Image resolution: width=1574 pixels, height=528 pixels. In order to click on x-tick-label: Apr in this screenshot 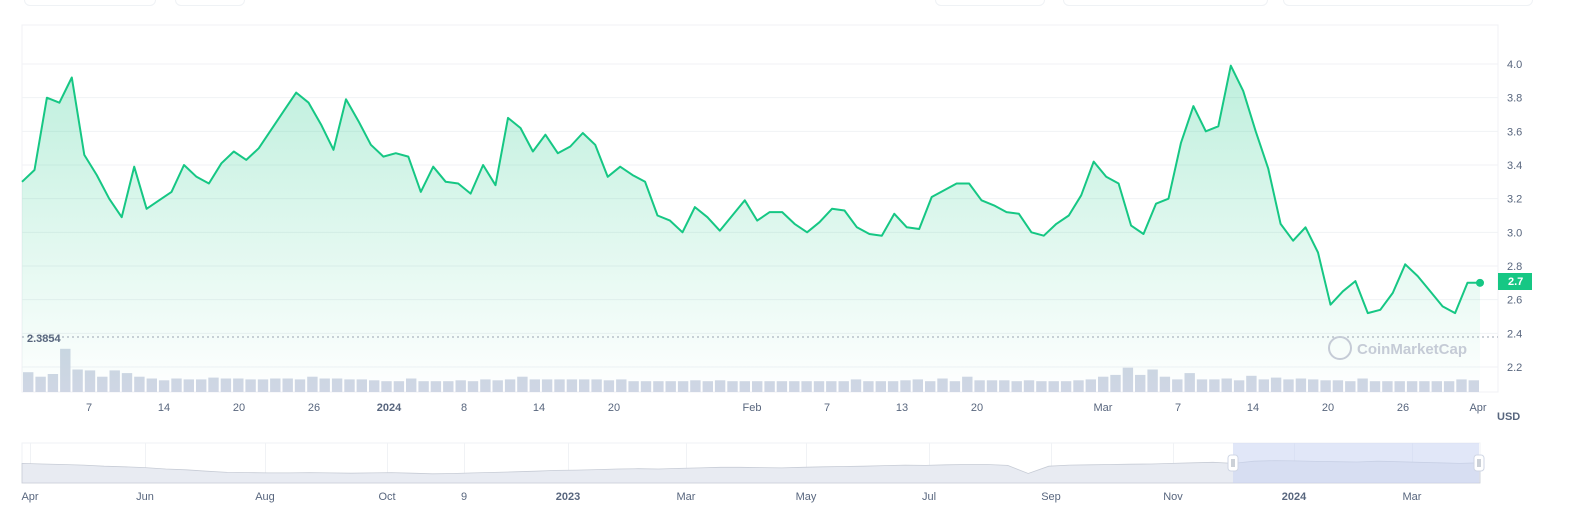, I will do `click(1477, 408)`.